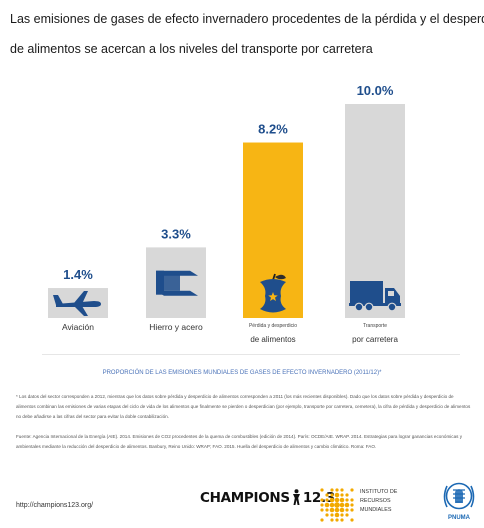 The image size is (484, 528). Describe the element at coordinates (78, 274) in the screenshot. I see `value-label-1: 1.4%` at that location.